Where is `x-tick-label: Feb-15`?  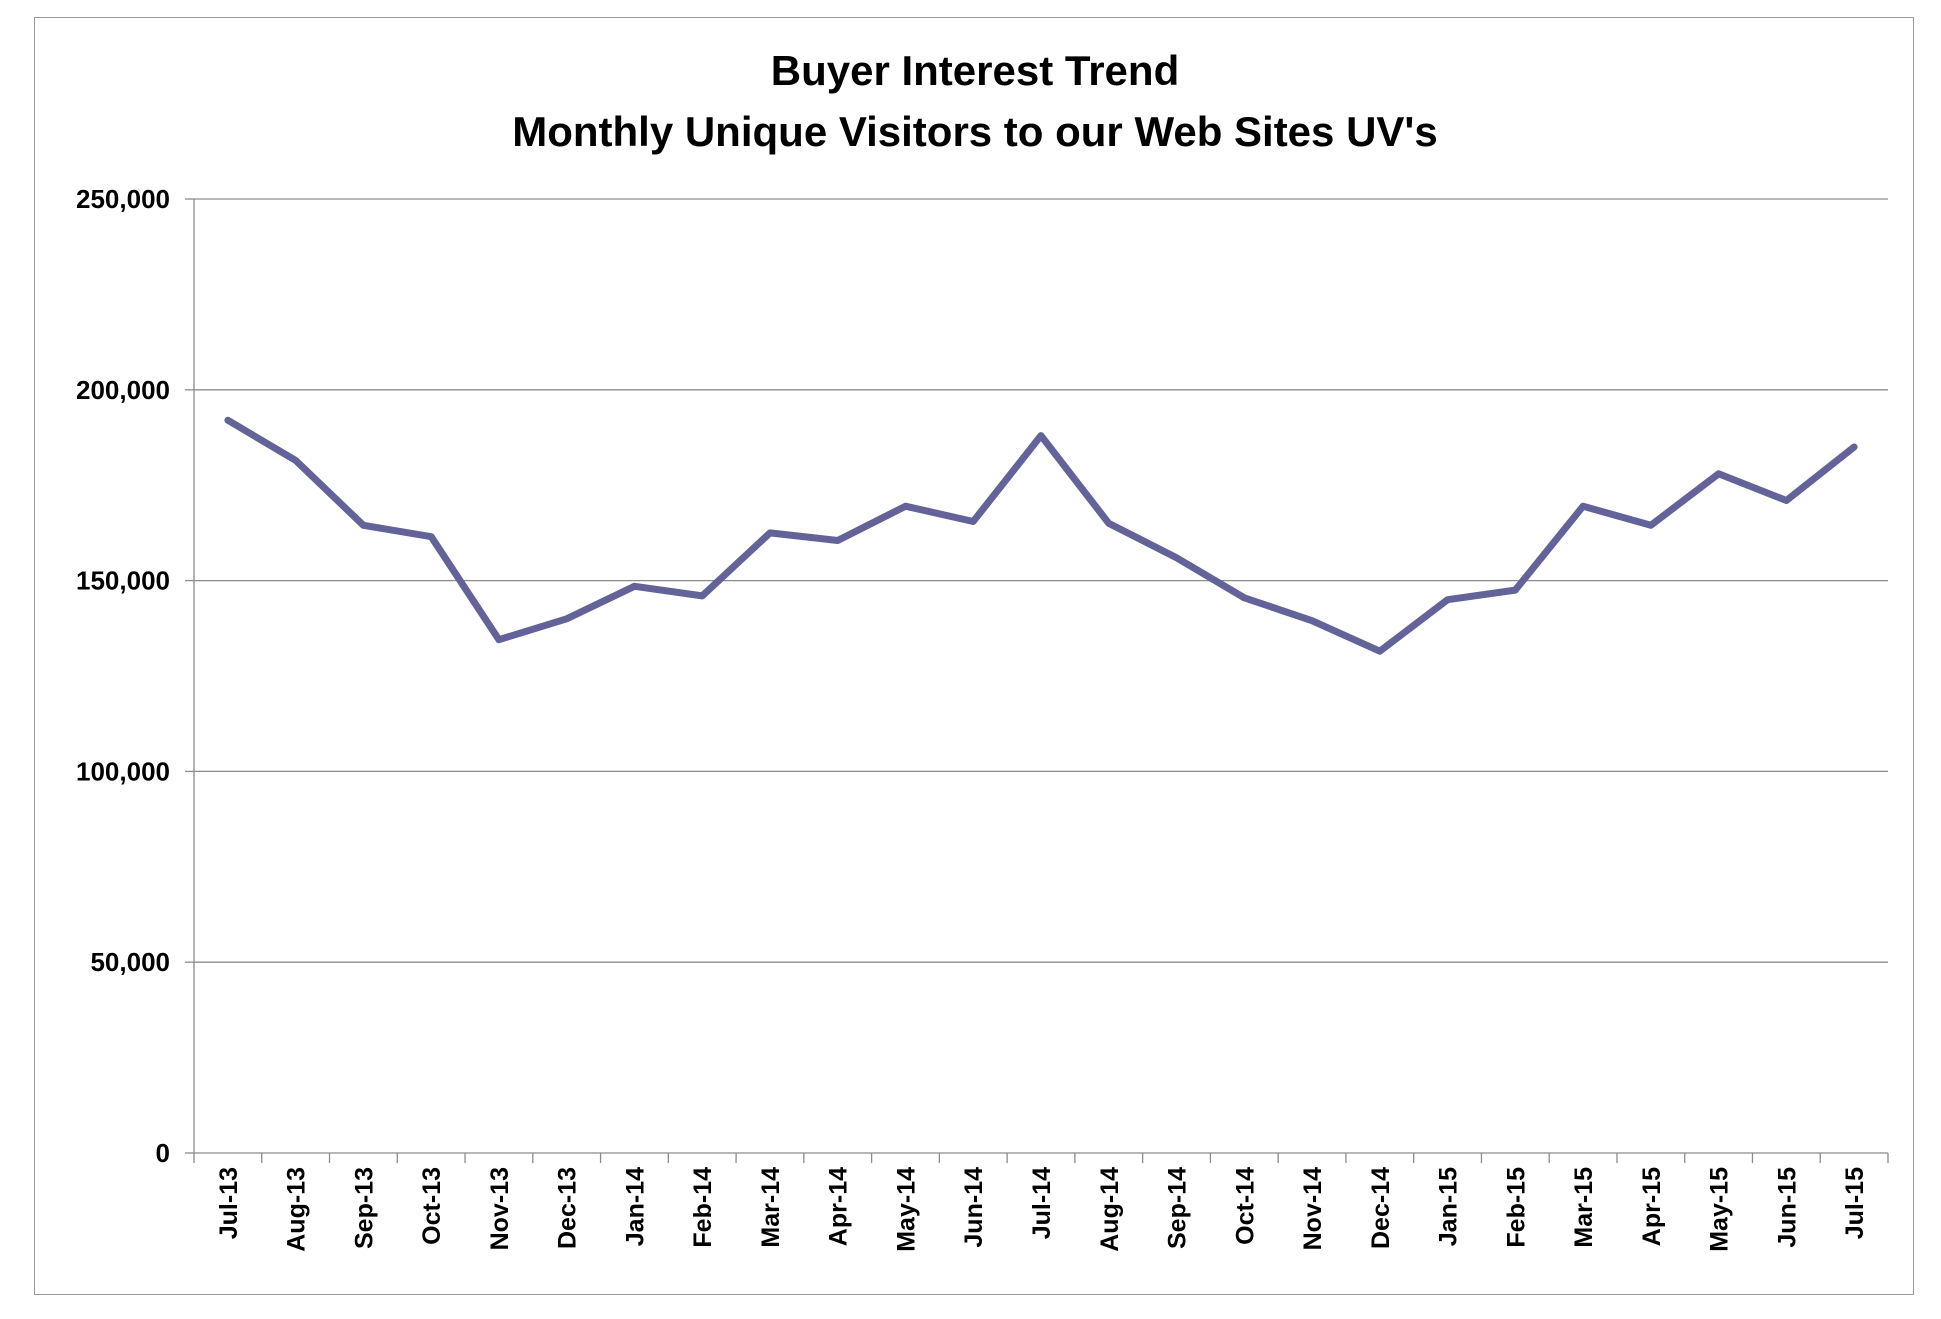 x-tick-label: Feb-15 is located at coordinates (1516, 1207).